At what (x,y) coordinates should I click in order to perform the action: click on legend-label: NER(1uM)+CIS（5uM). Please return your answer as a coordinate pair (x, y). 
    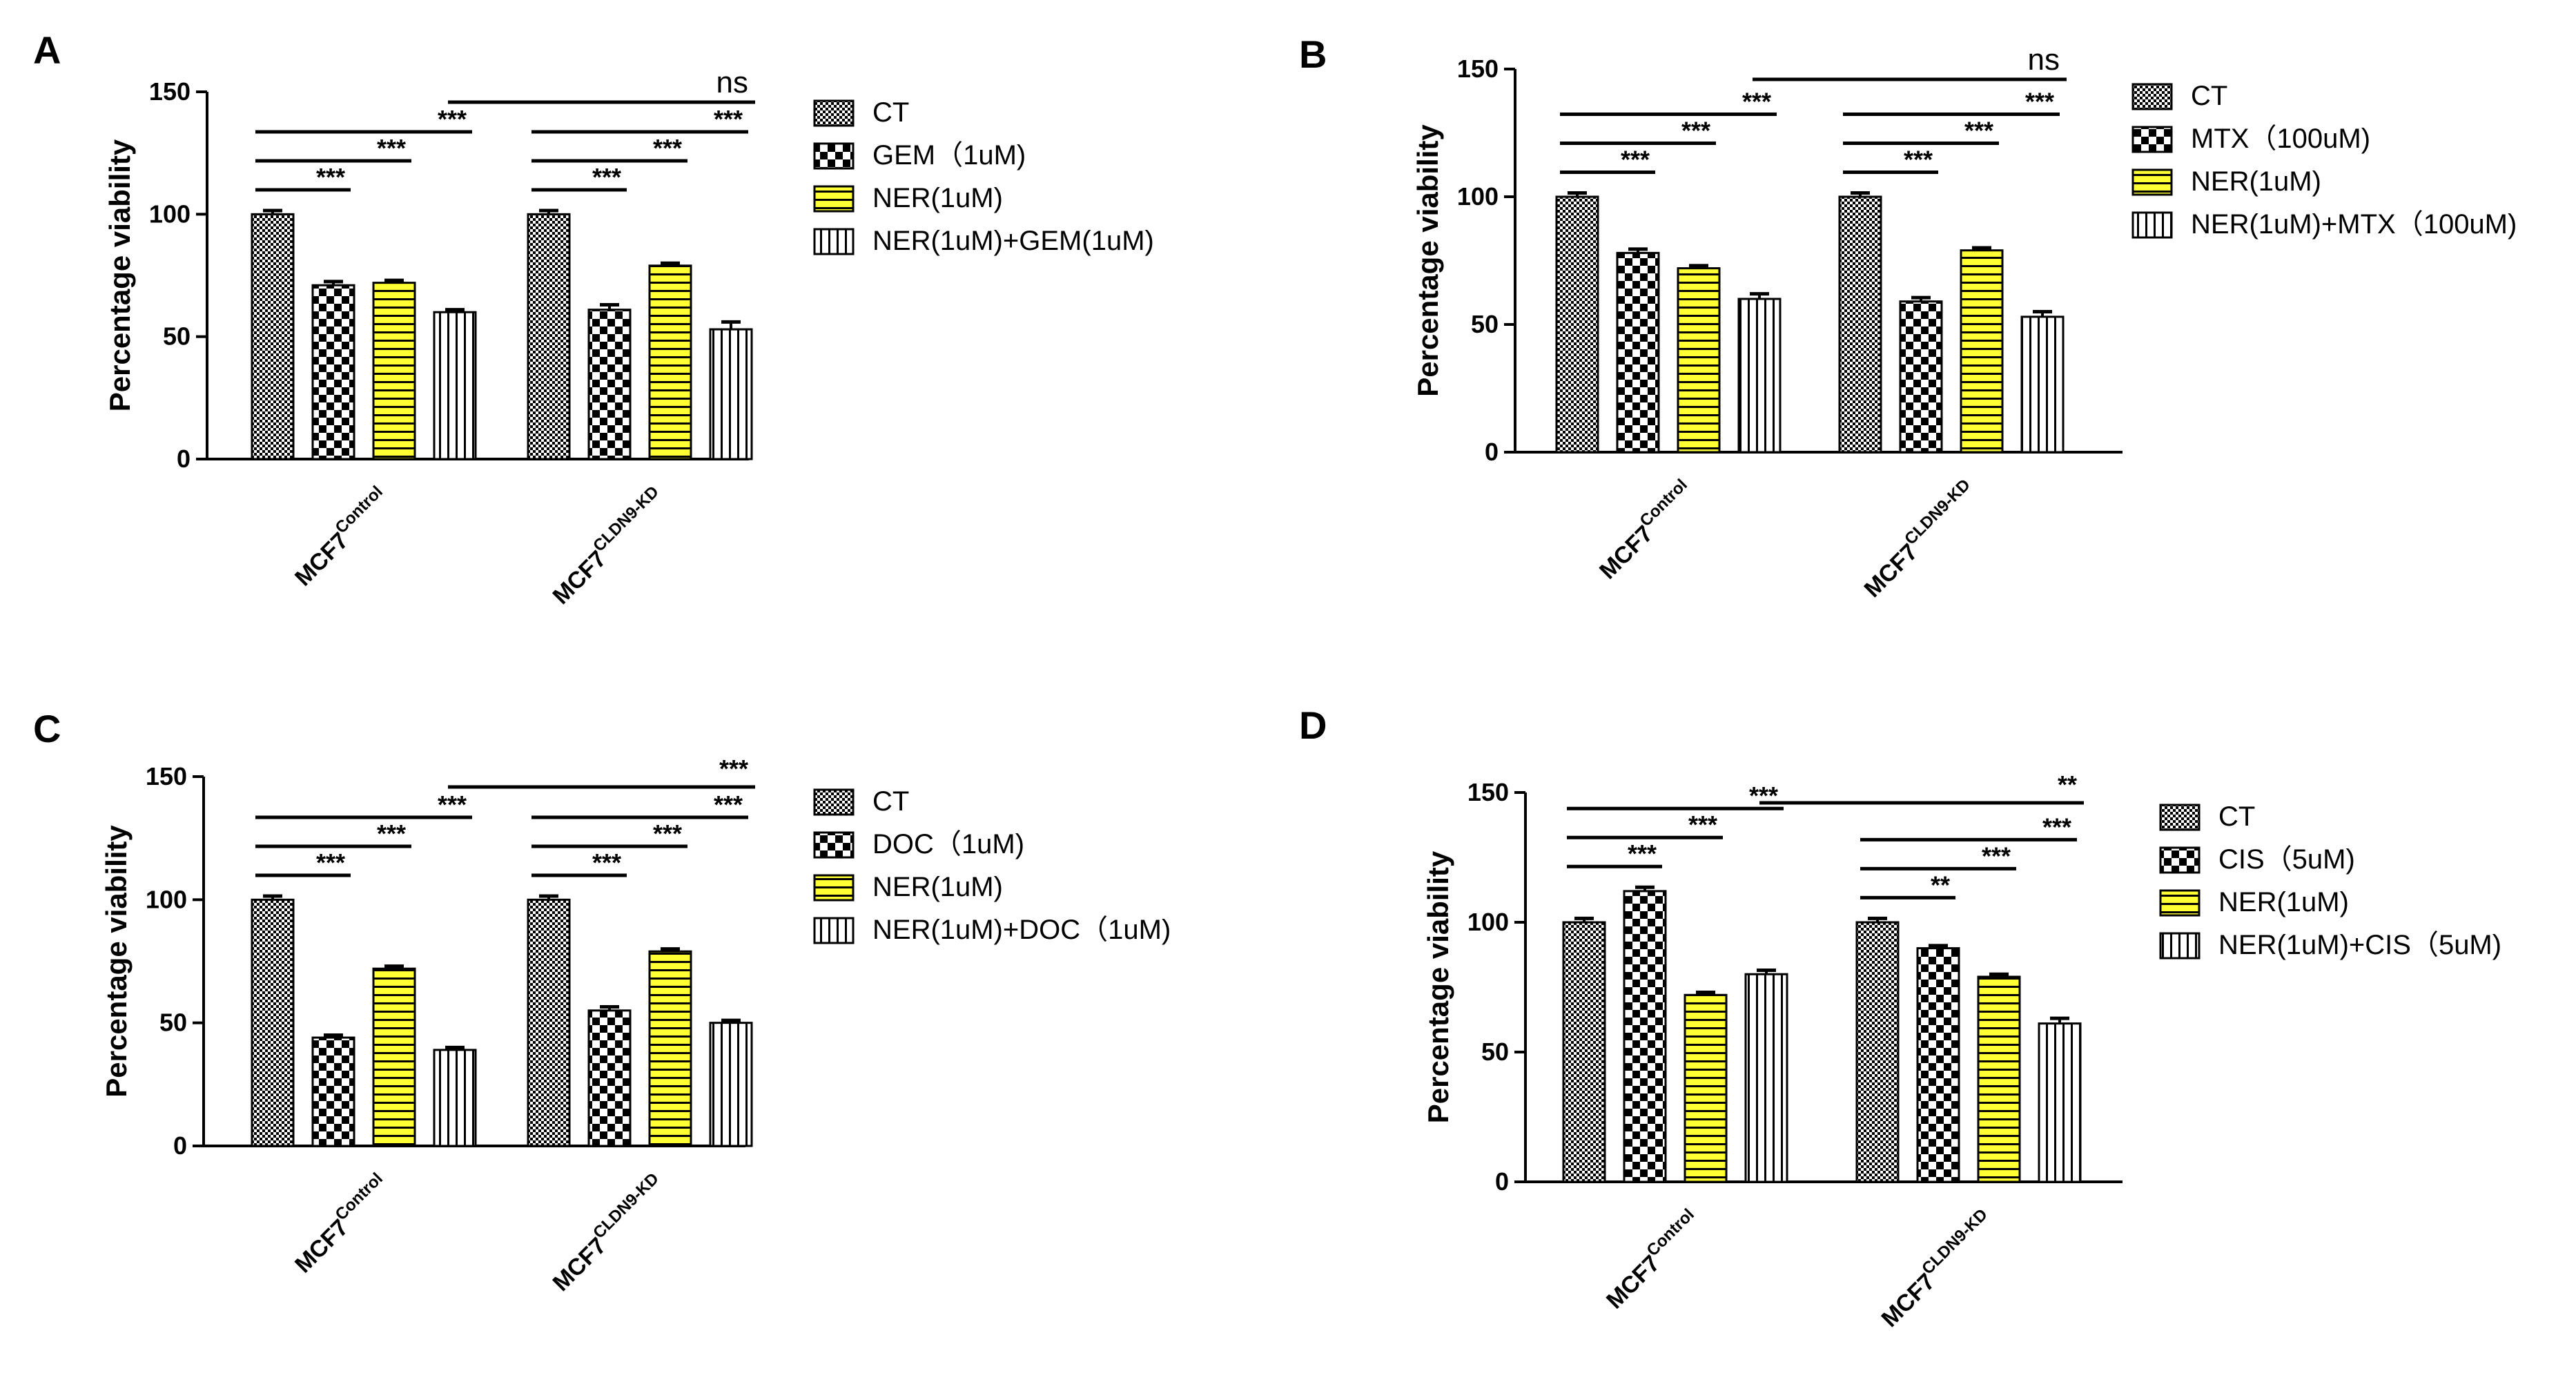
    Looking at the image, I should click on (2359, 945).